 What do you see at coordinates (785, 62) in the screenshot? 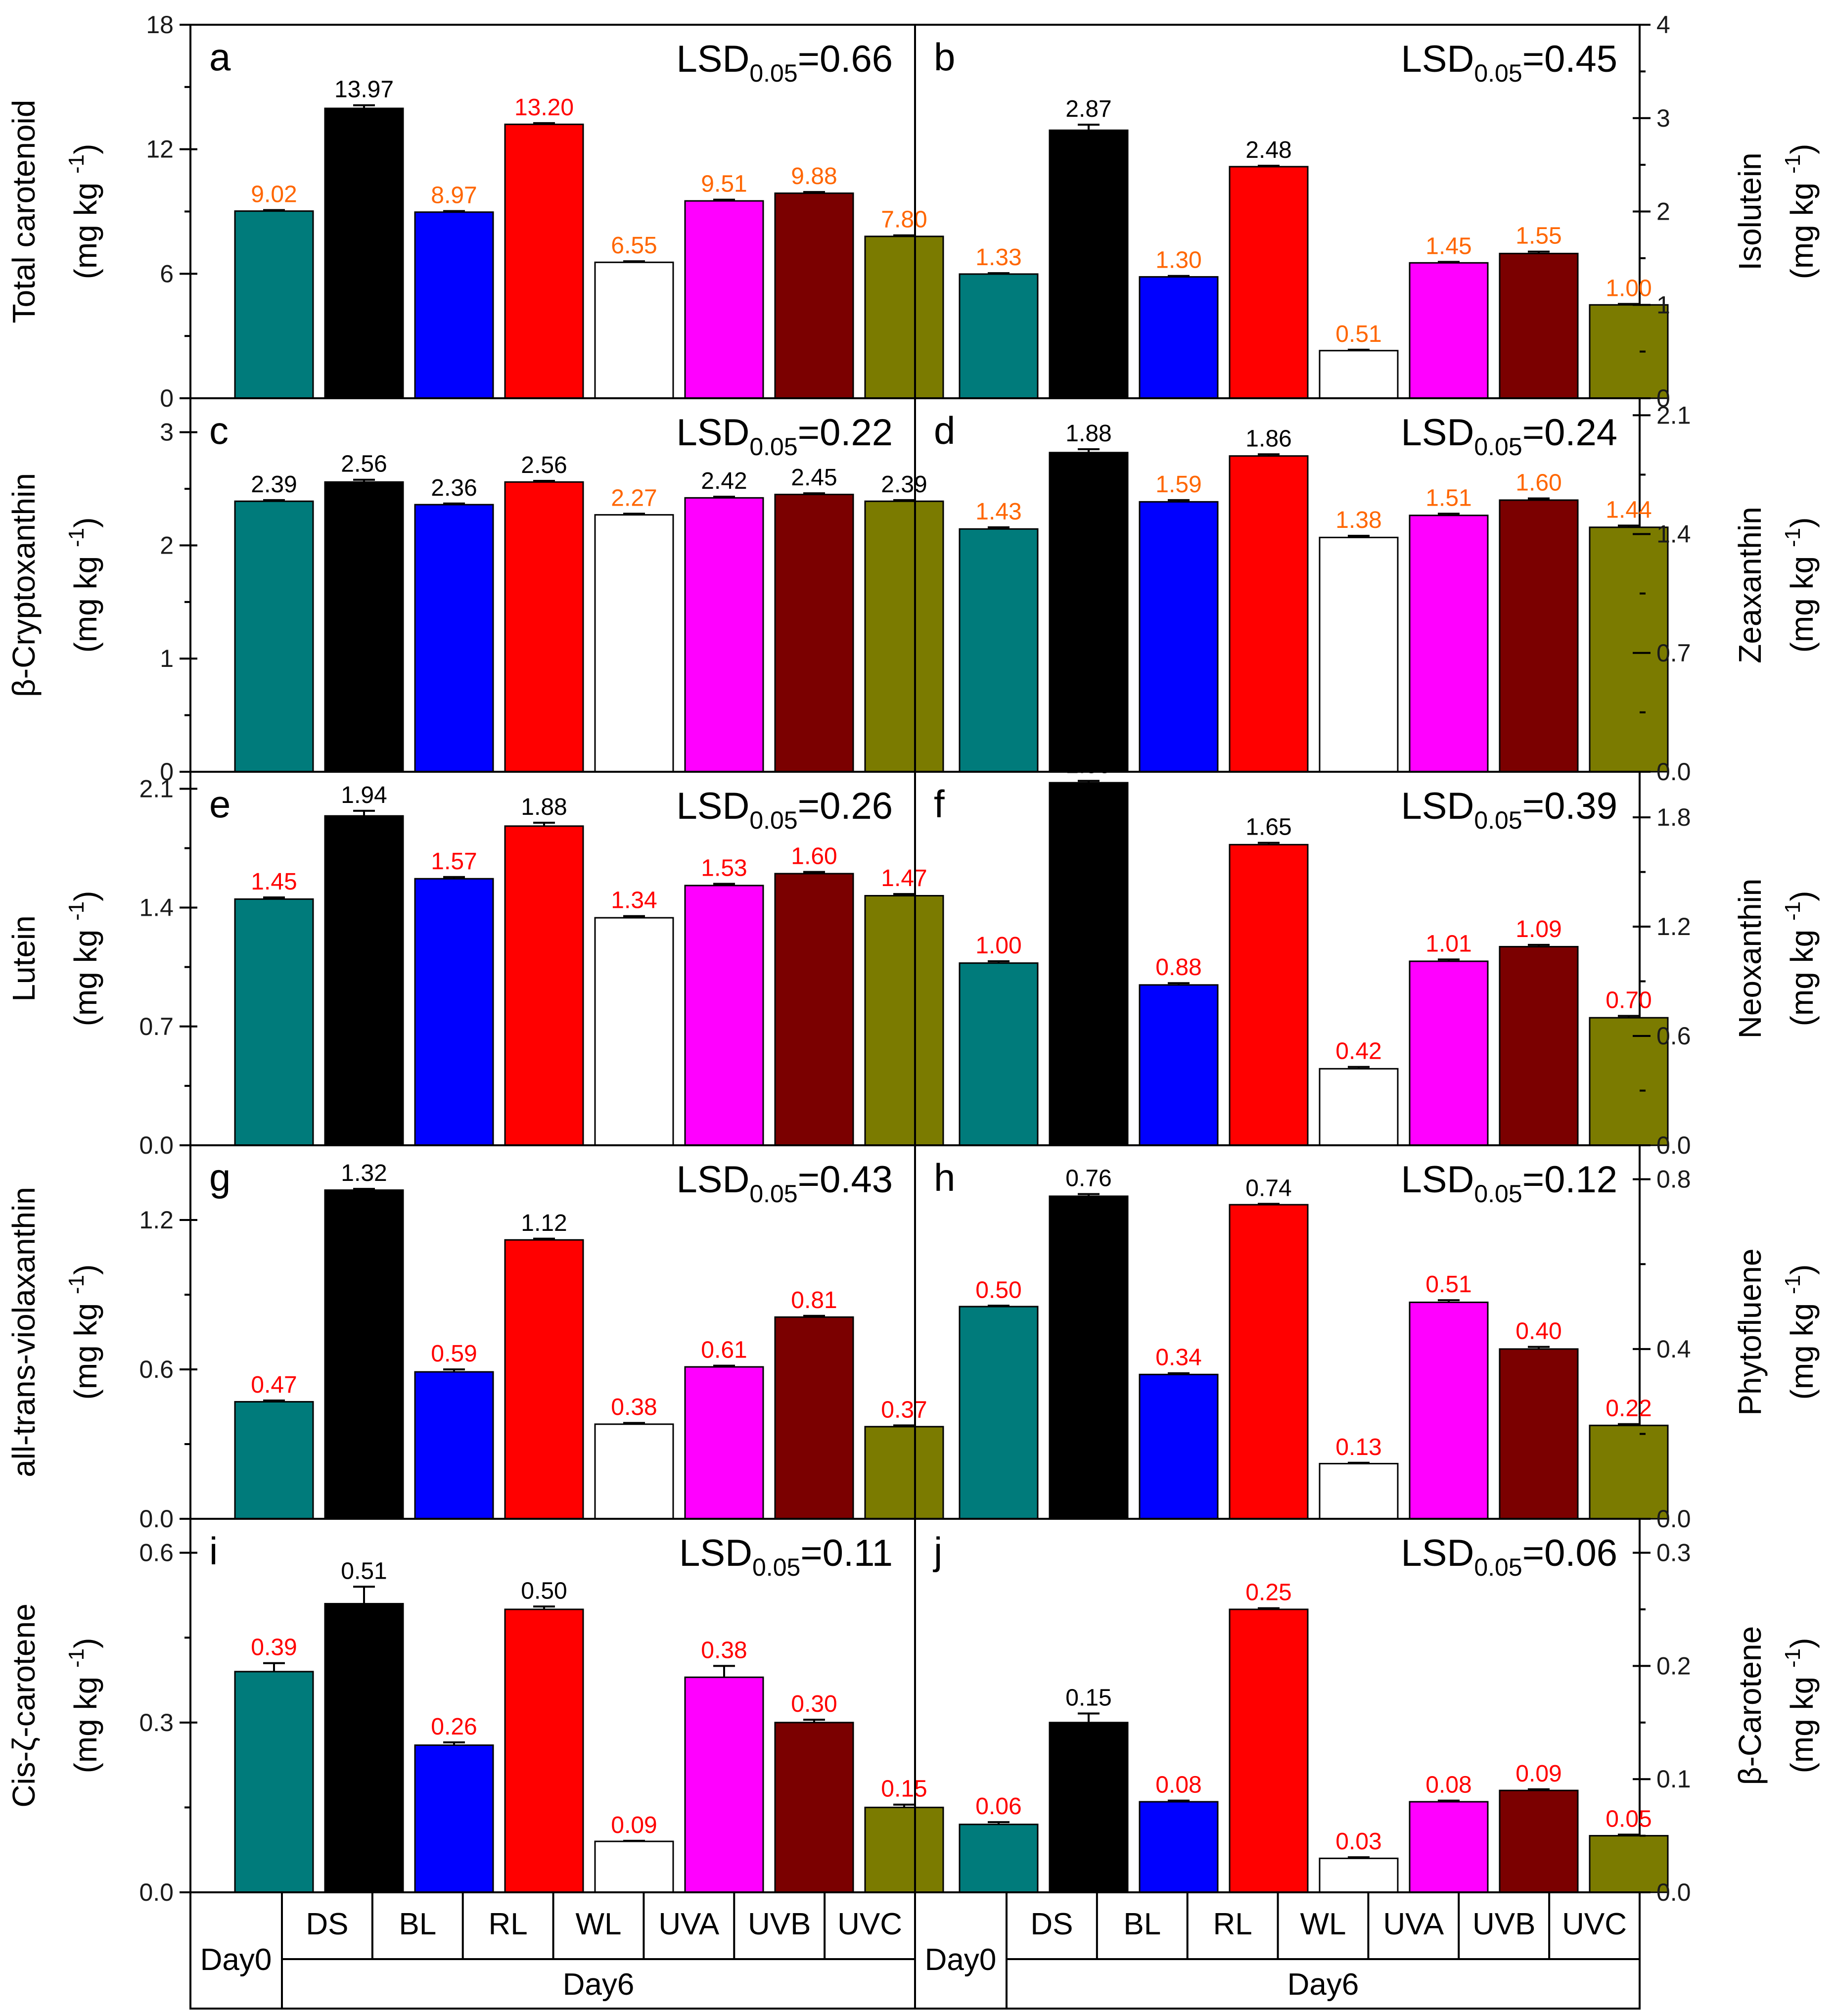
I see `lsd-annotation-a: LSD0.05=0.66` at bounding box center [785, 62].